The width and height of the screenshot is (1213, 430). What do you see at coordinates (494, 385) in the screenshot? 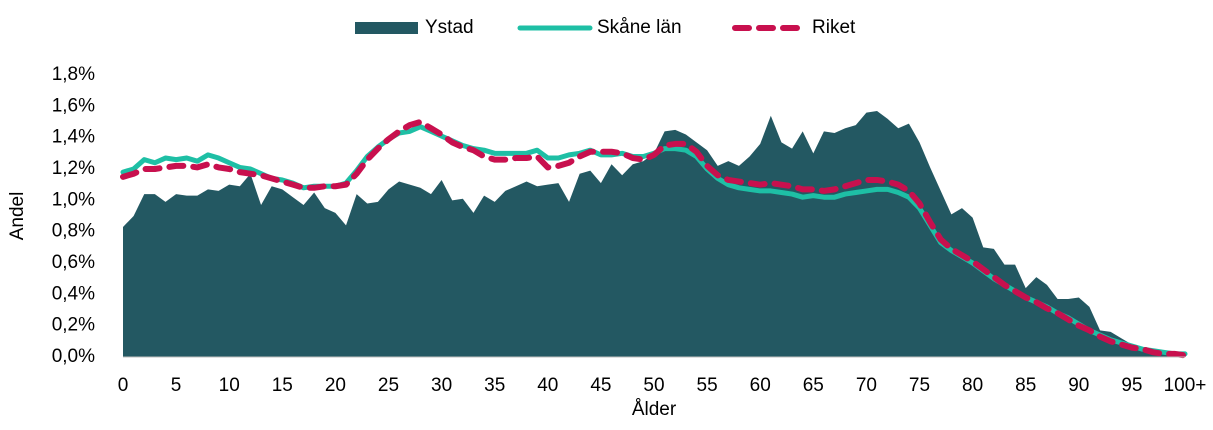
I see `x-tick-label: 35` at bounding box center [494, 385].